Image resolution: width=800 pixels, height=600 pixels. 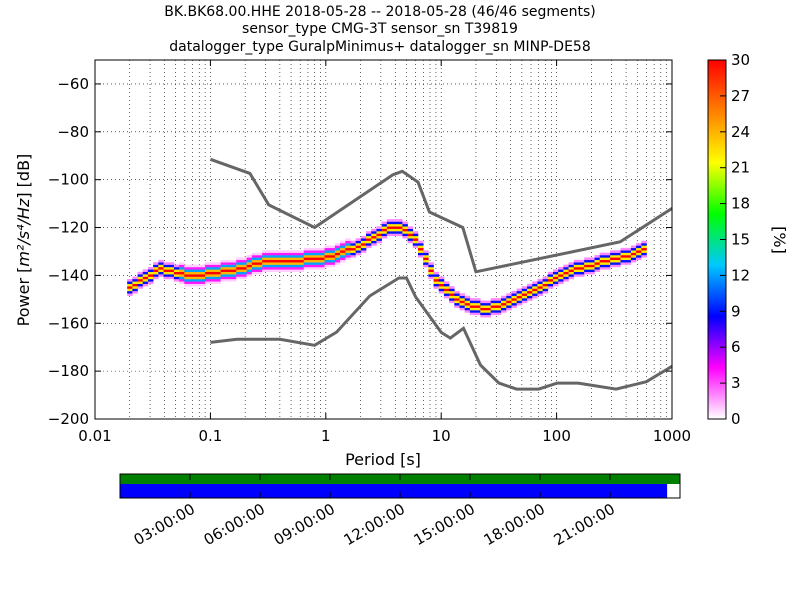 What do you see at coordinates (23, 232) in the screenshot?
I see `y-axis-label-math: m²/s⁴/Hz` at bounding box center [23, 232].